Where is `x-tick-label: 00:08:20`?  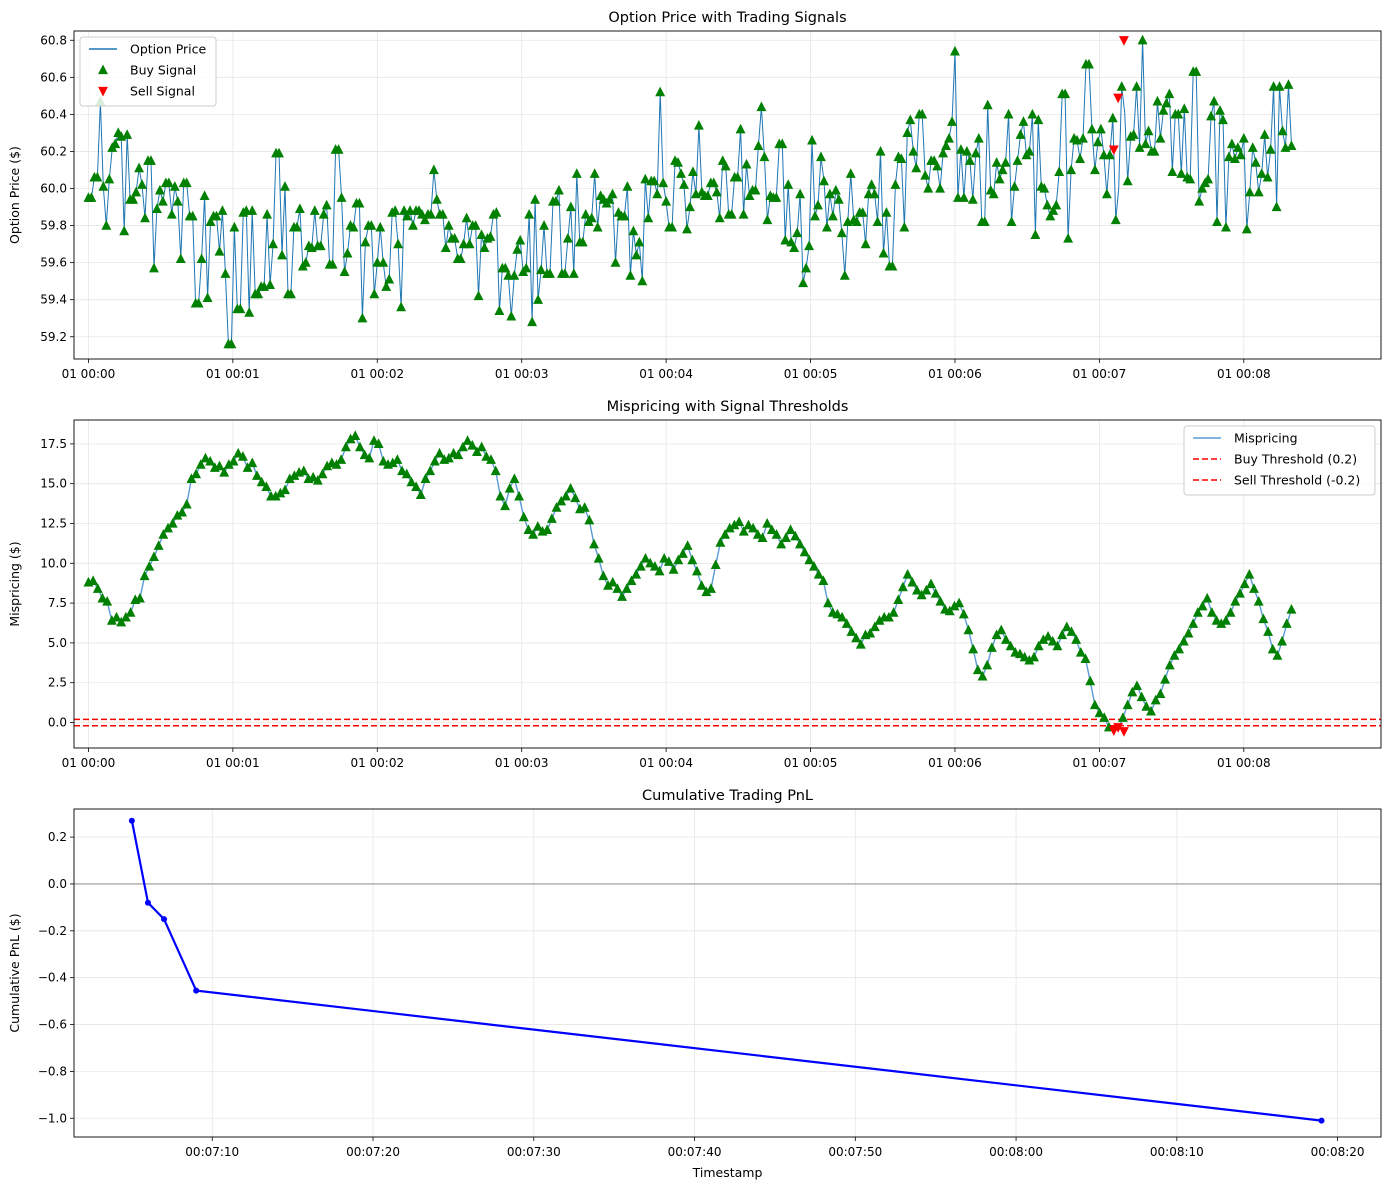 x-tick-label: 00:08:20 is located at coordinates (1338, 1152).